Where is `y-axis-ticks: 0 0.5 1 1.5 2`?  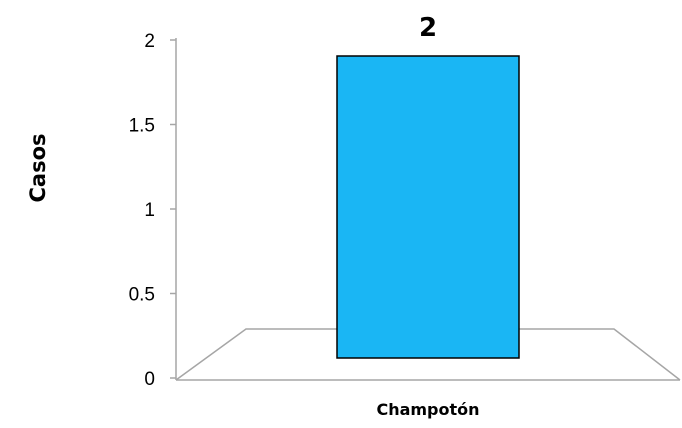 y-axis-ticks: 0 0.5 1 1.5 2 is located at coordinates (152, 210).